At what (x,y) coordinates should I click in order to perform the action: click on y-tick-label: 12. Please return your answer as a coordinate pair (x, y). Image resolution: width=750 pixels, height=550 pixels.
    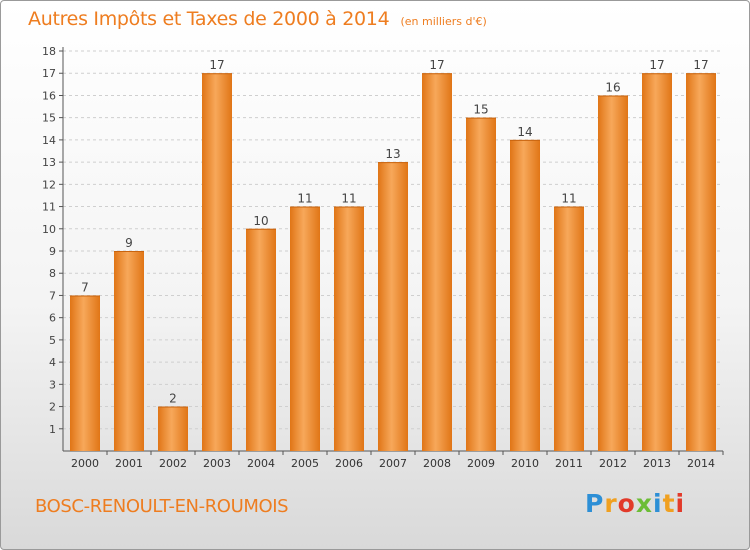
    Looking at the image, I should click on (49, 184).